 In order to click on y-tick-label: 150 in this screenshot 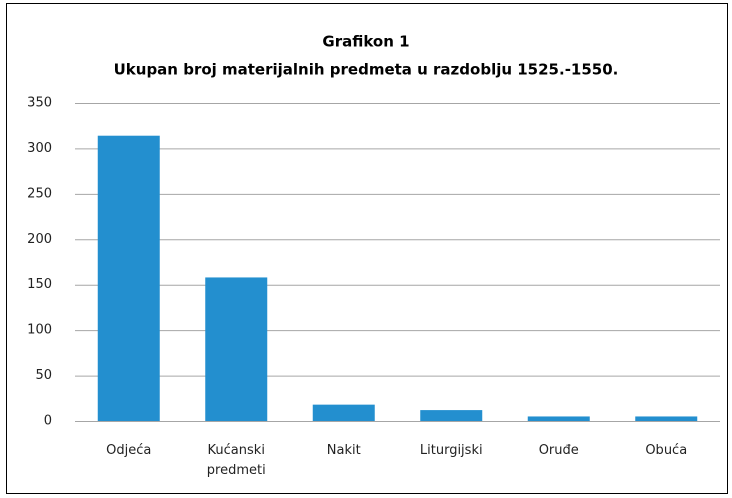, I will do `click(39, 284)`.